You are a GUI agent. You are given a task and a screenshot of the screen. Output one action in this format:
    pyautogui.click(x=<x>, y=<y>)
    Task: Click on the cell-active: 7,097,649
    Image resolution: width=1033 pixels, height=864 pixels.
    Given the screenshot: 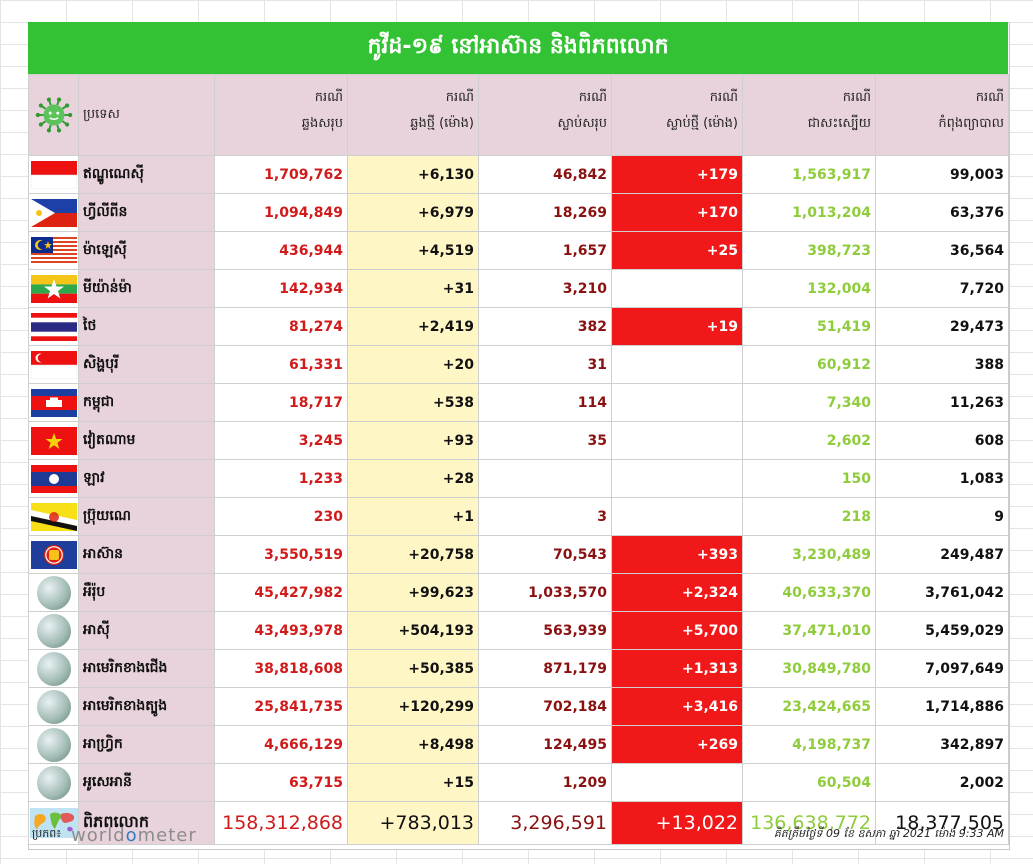 What is the action you would take?
    pyautogui.click(x=942, y=668)
    